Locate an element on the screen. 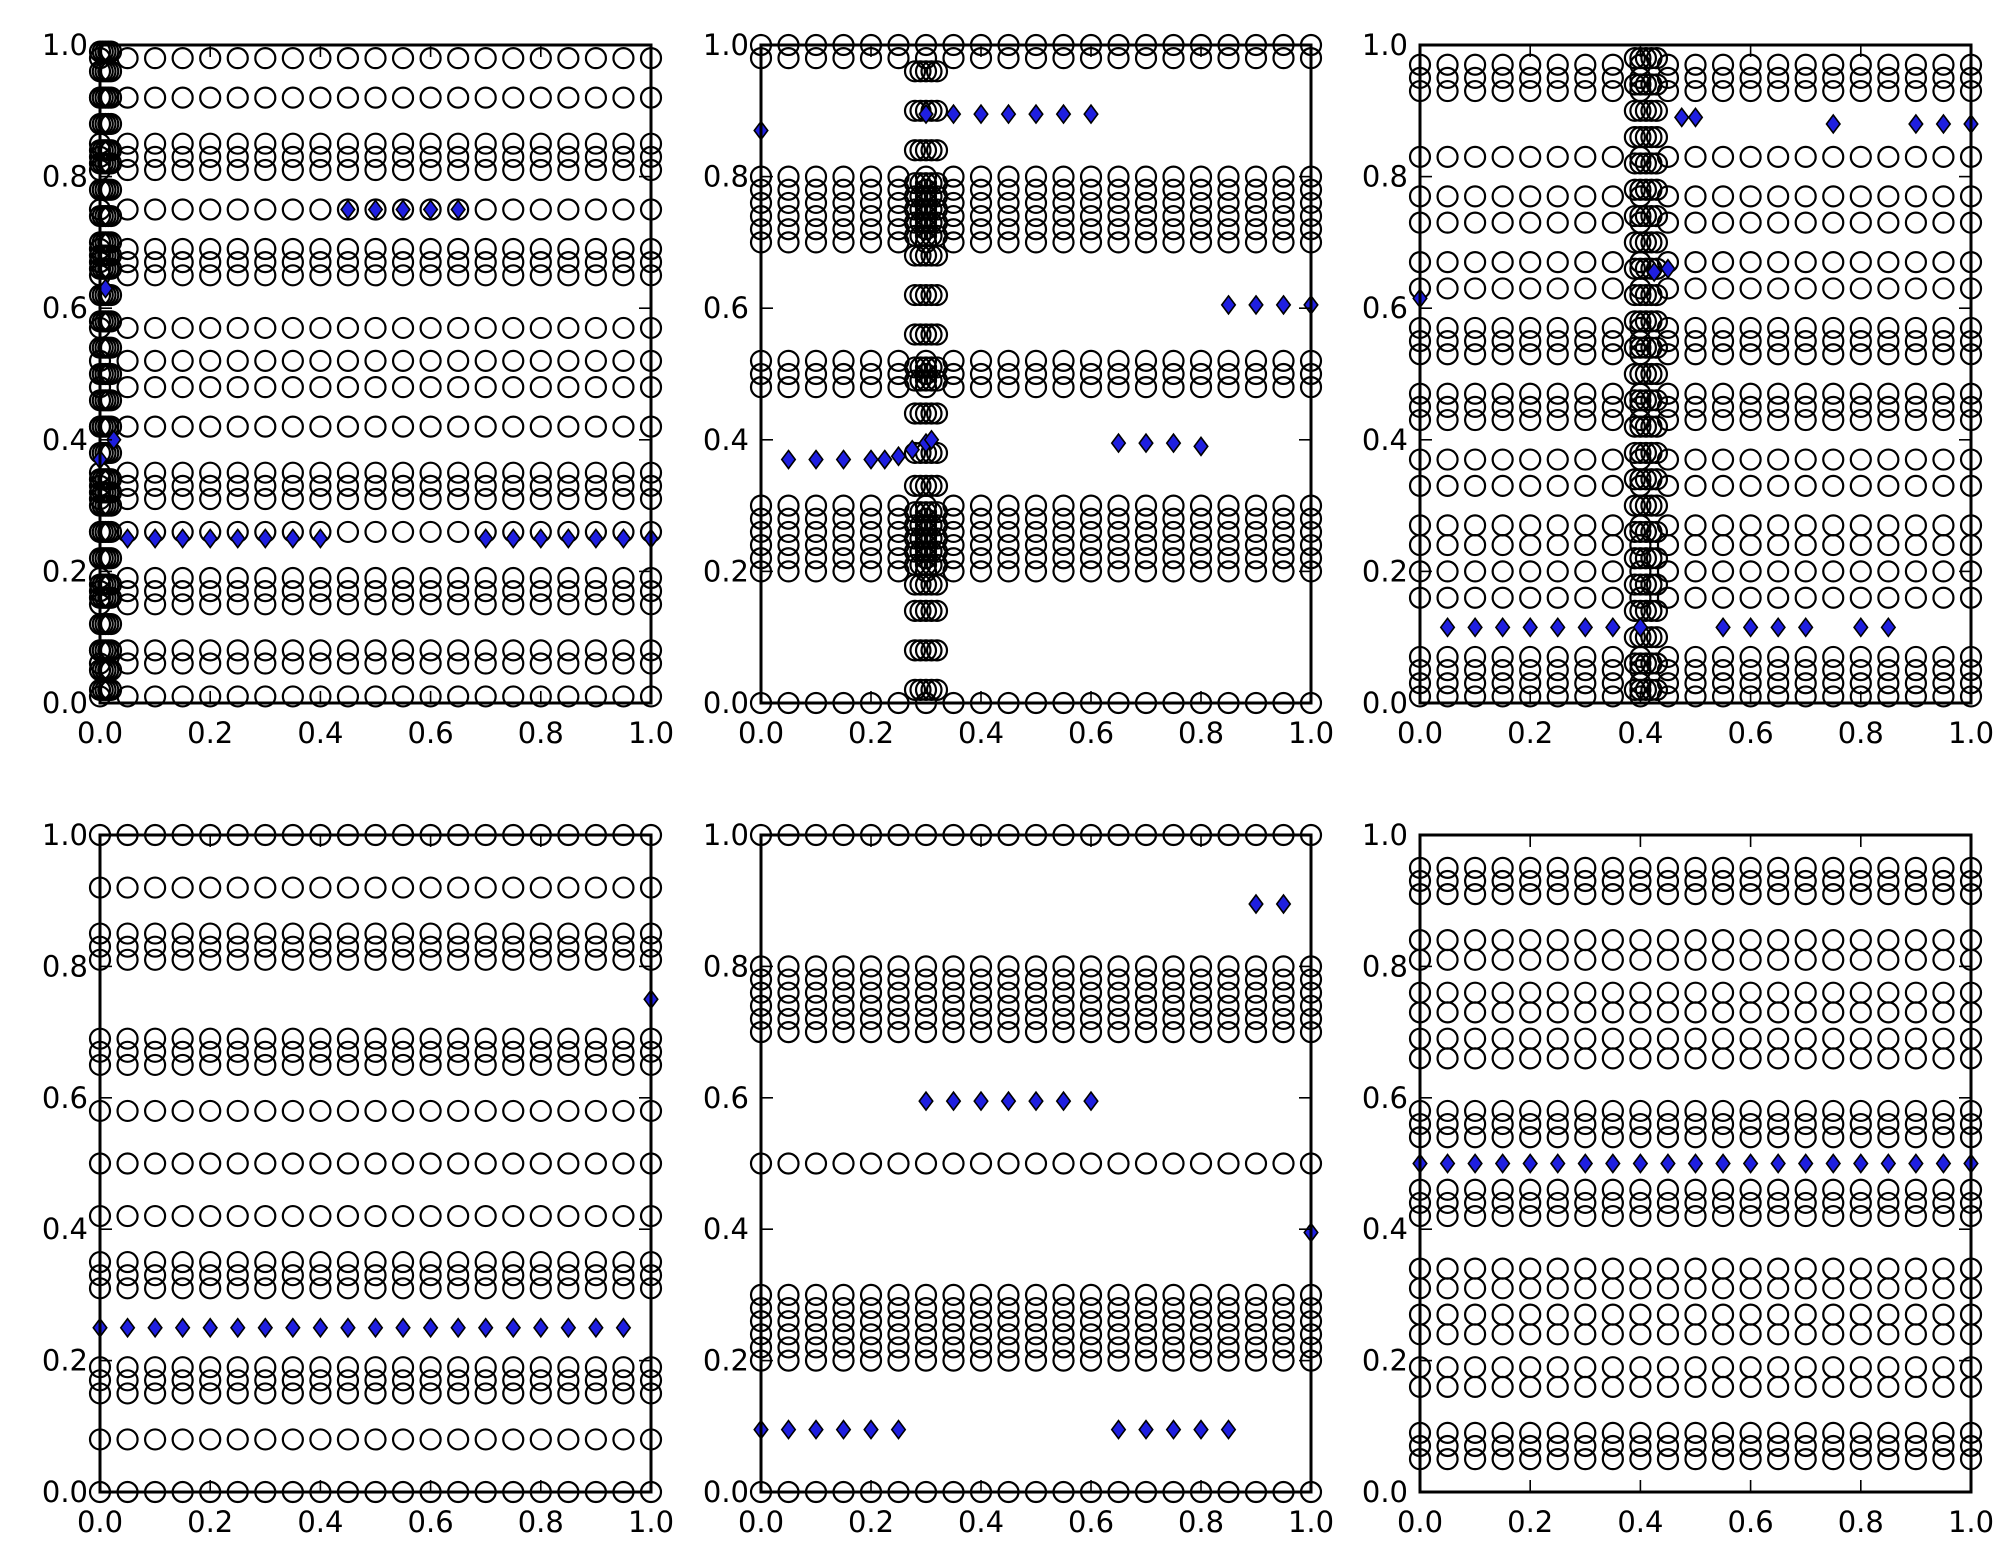 Image resolution: width=2011 pixels, height=1565 pixels. x-tick-label: 1.0 is located at coordinates (651, 1522).